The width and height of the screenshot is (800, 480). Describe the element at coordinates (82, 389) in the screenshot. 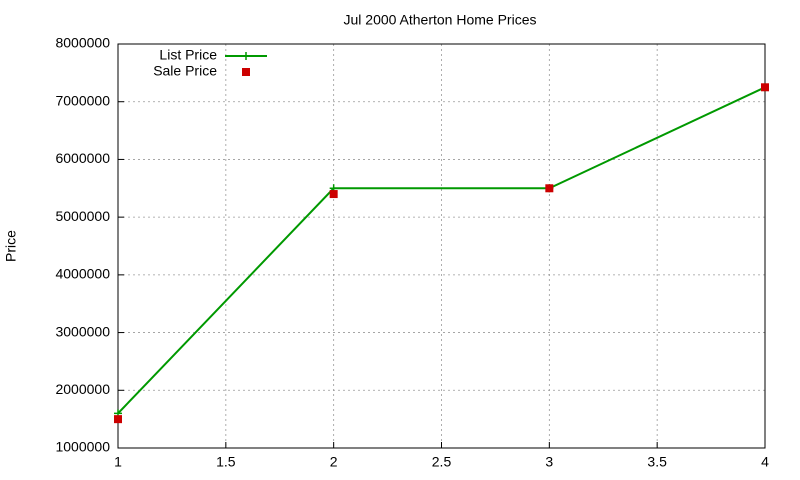

I see `y-tick-label: 2000000` at that location.